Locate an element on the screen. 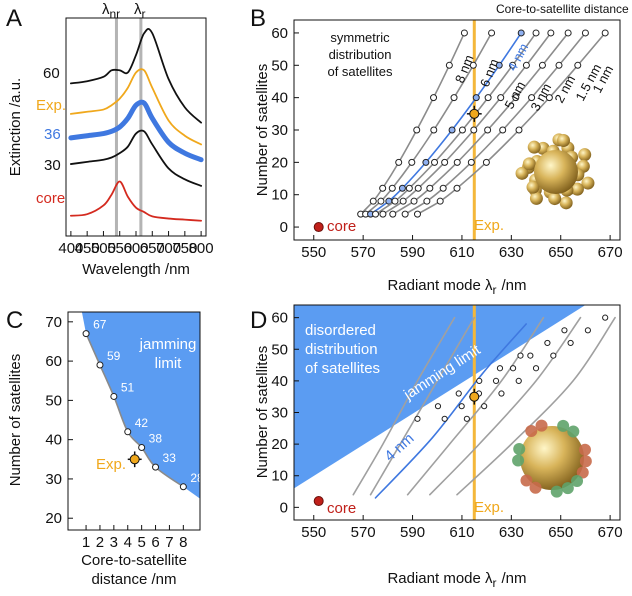  series-label: 36 is located at coordinates (52, 134).